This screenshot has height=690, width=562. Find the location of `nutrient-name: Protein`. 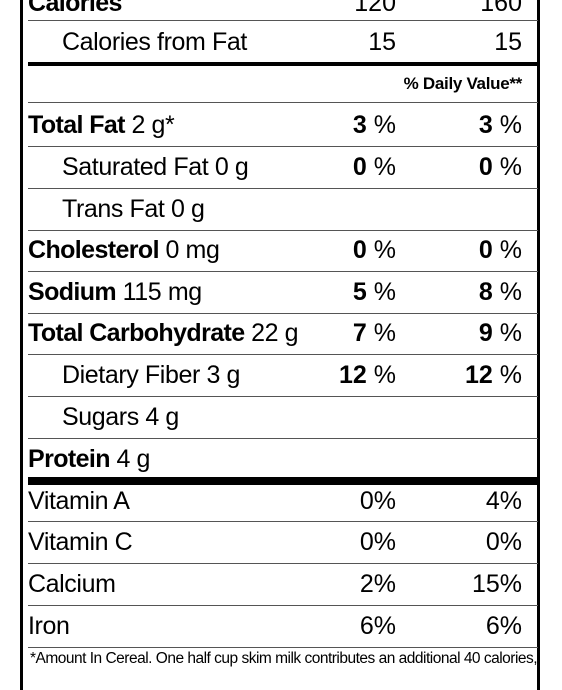

nutrient-name: Protein is located at coordinates (69, 459).